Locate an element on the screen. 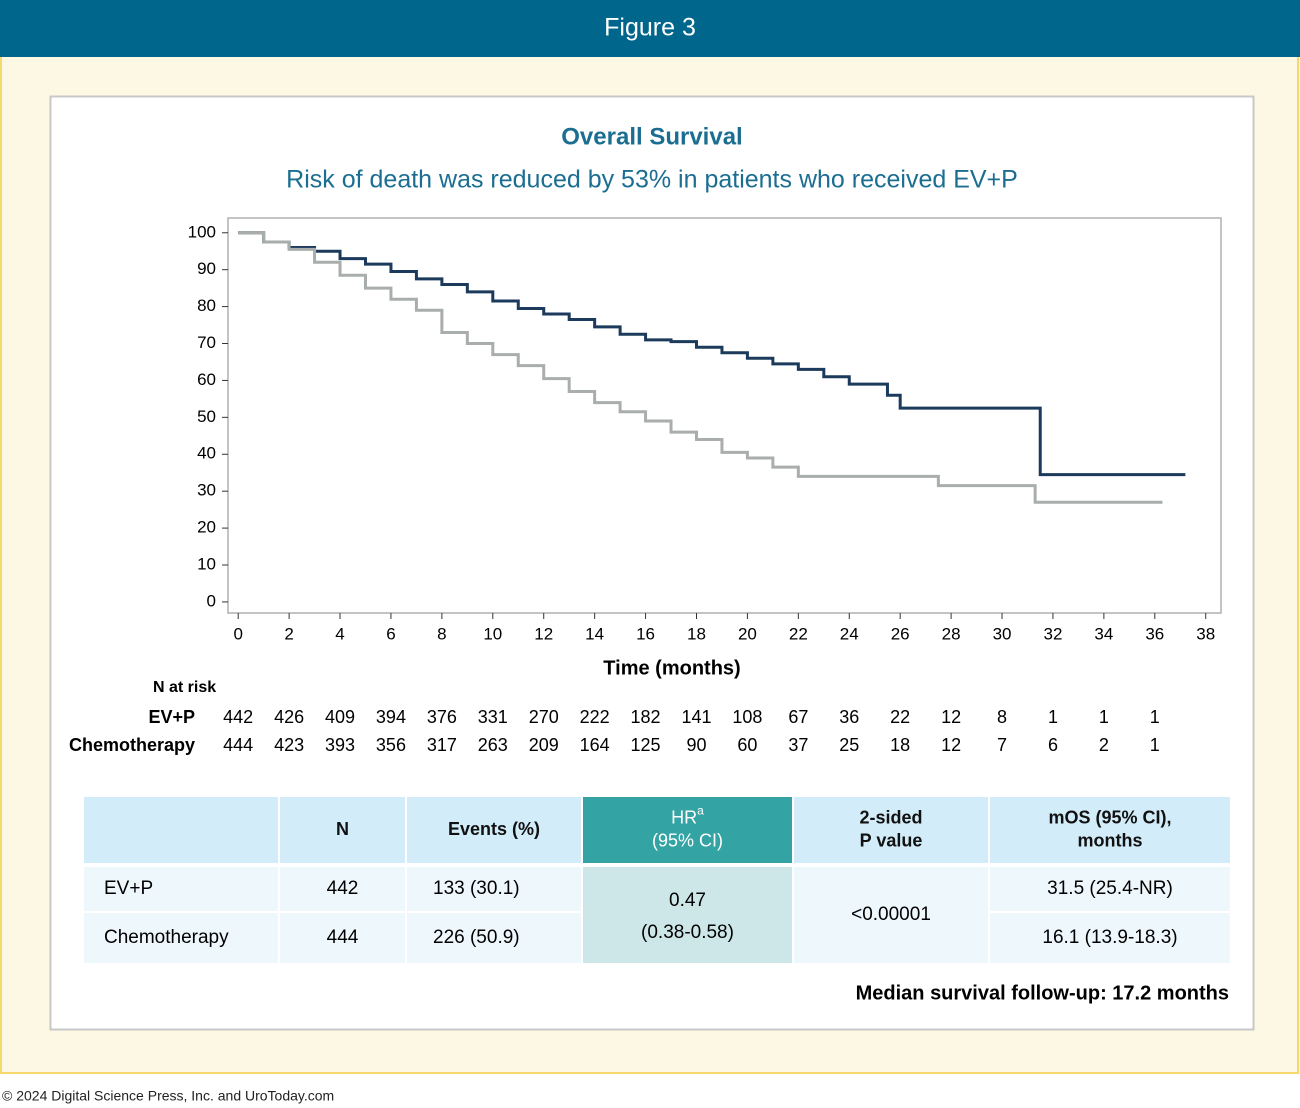 The image size is (1300, 1108). at-risk-title: N at risk is located at coordinates (184, 687).